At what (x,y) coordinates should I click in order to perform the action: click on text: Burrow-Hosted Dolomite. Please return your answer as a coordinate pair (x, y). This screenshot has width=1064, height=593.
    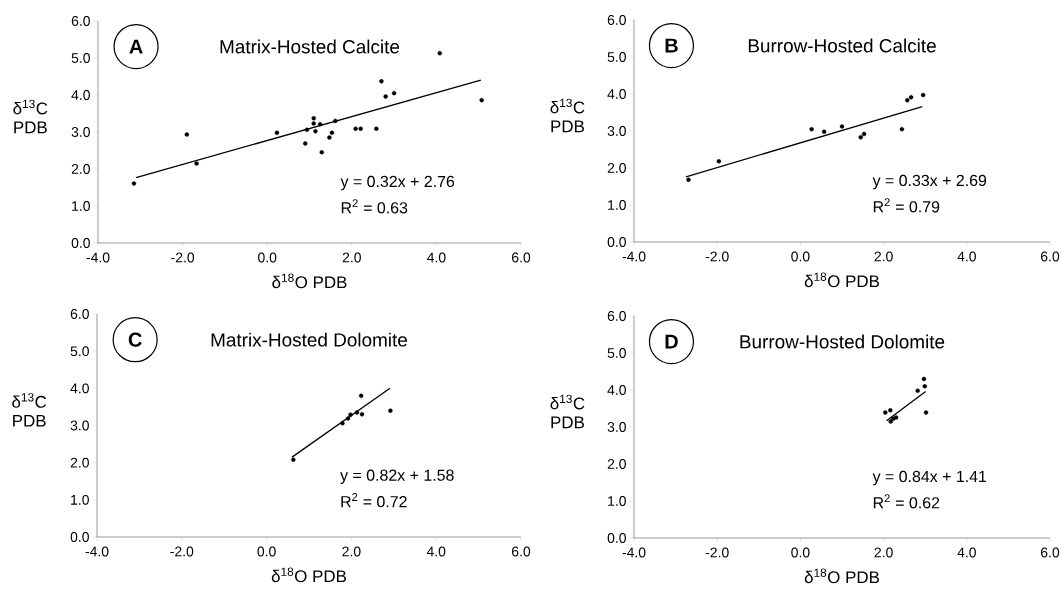
    Looking at the image, I should click on (842, 341).